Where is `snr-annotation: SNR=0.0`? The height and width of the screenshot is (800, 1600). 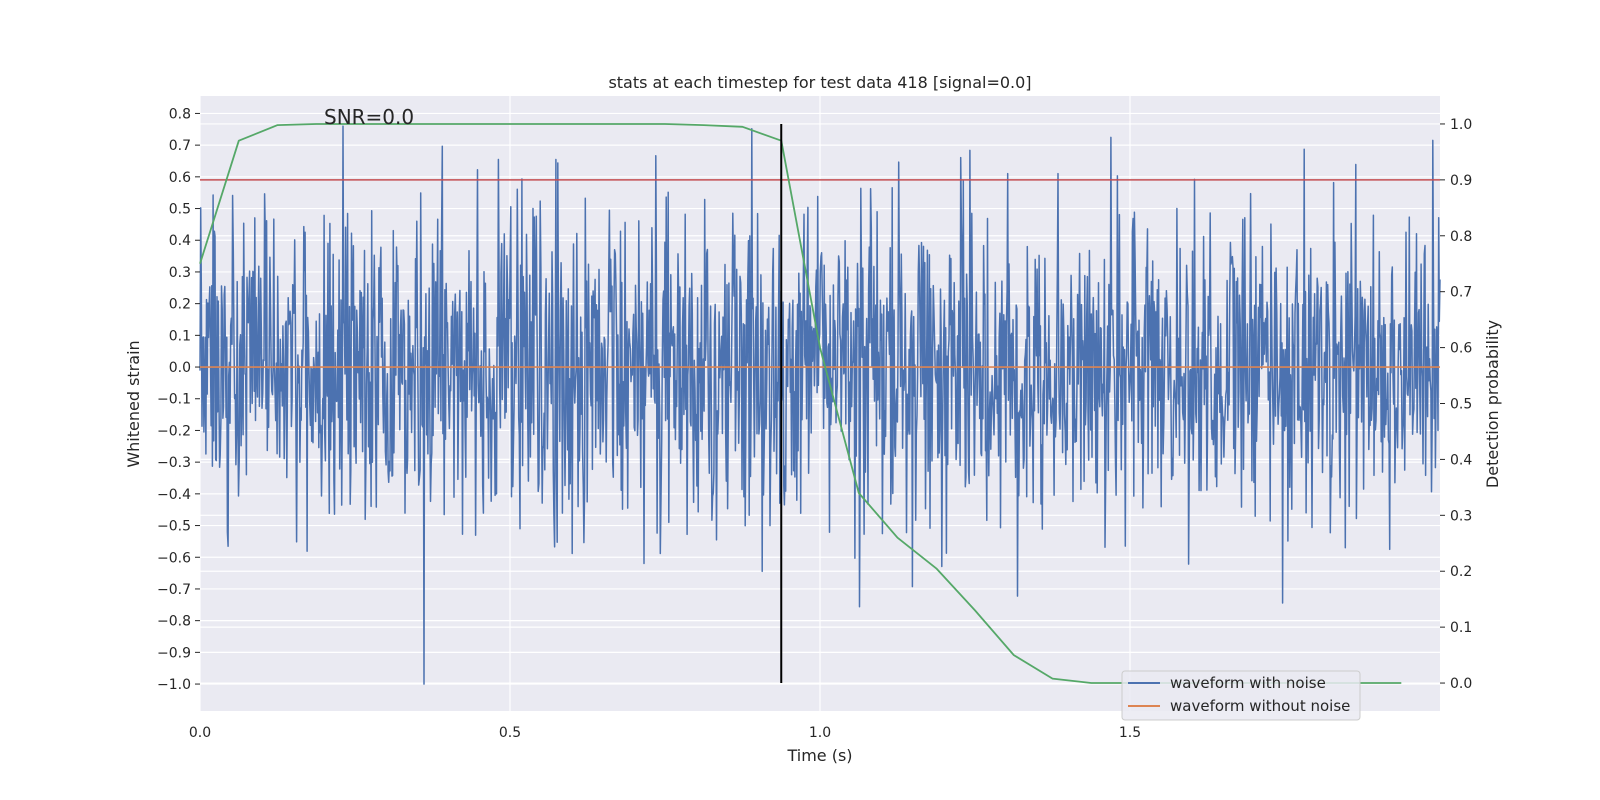 snr-annotation: SNR=0.0 is located at coordinates (369, 117).